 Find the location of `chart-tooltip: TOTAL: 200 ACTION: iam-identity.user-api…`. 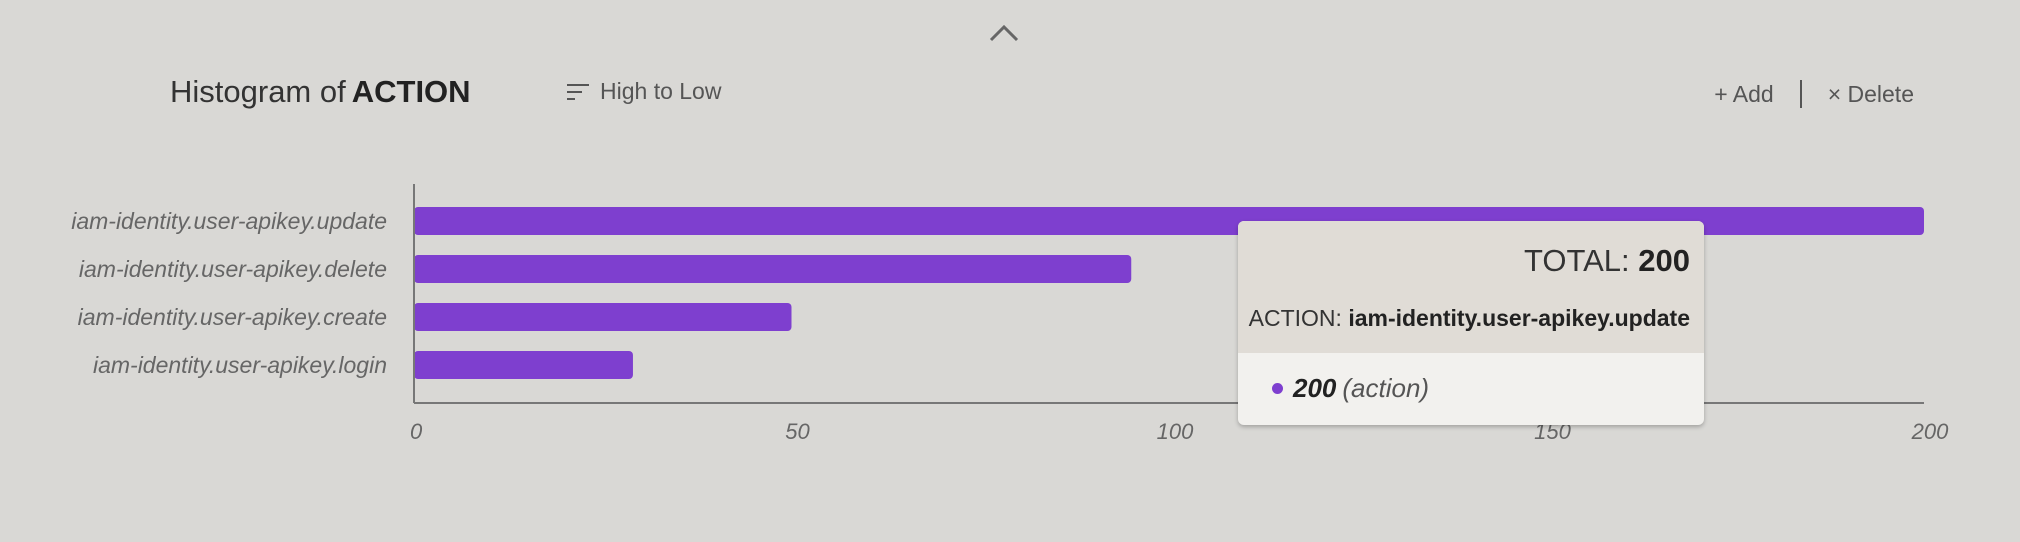

chart-tooltip: TOTAL: 200 ACTION: iam-identity.user-api… is located at coordinates (1471, 323).